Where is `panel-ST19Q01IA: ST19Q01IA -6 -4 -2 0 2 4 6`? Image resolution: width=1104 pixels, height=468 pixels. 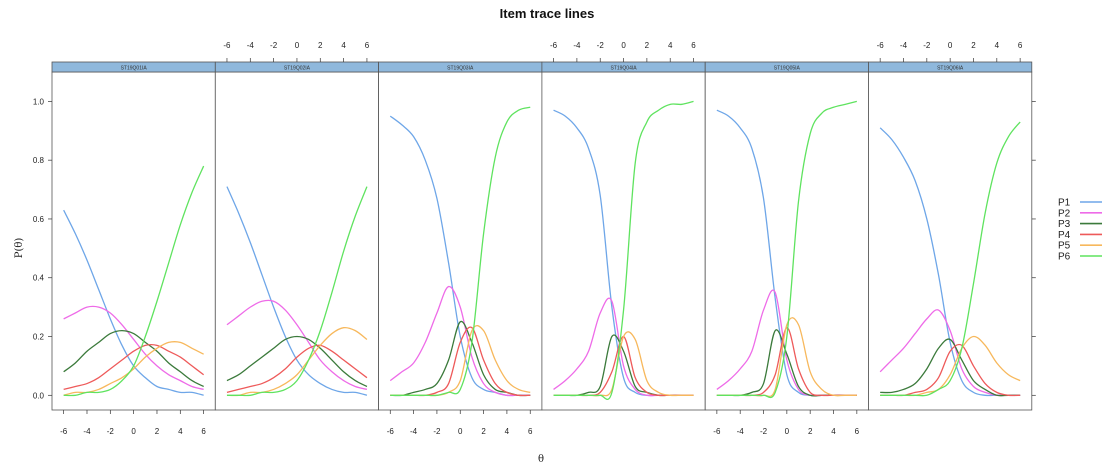
panel-ST19Q01IA: ST19Q01IA -6 -4 -2 0 2 4 6 is located at coordinates (133, 248).